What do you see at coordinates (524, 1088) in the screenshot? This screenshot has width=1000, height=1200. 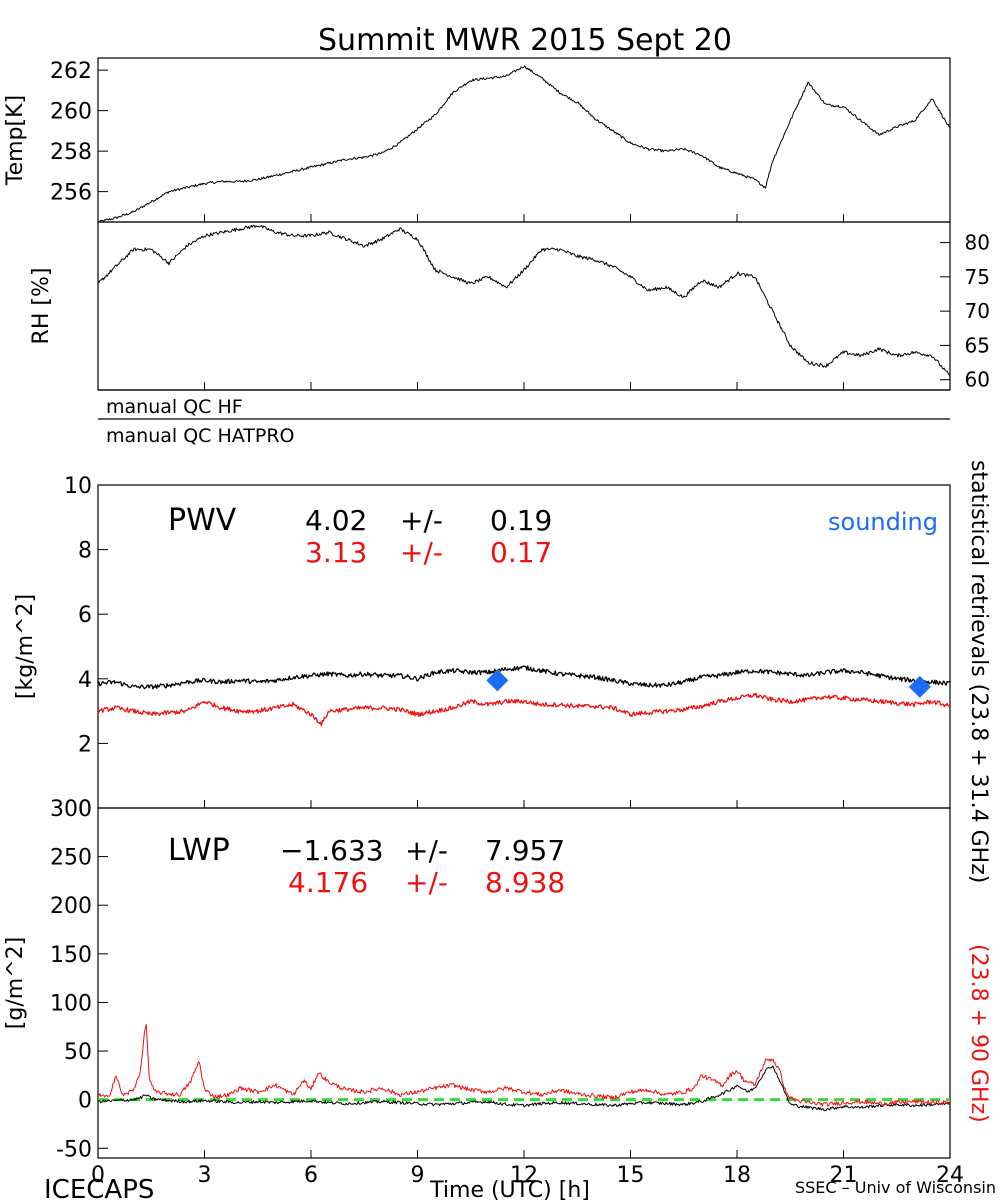 I see `lwp-series-black` at bounding box center [524, 1088].